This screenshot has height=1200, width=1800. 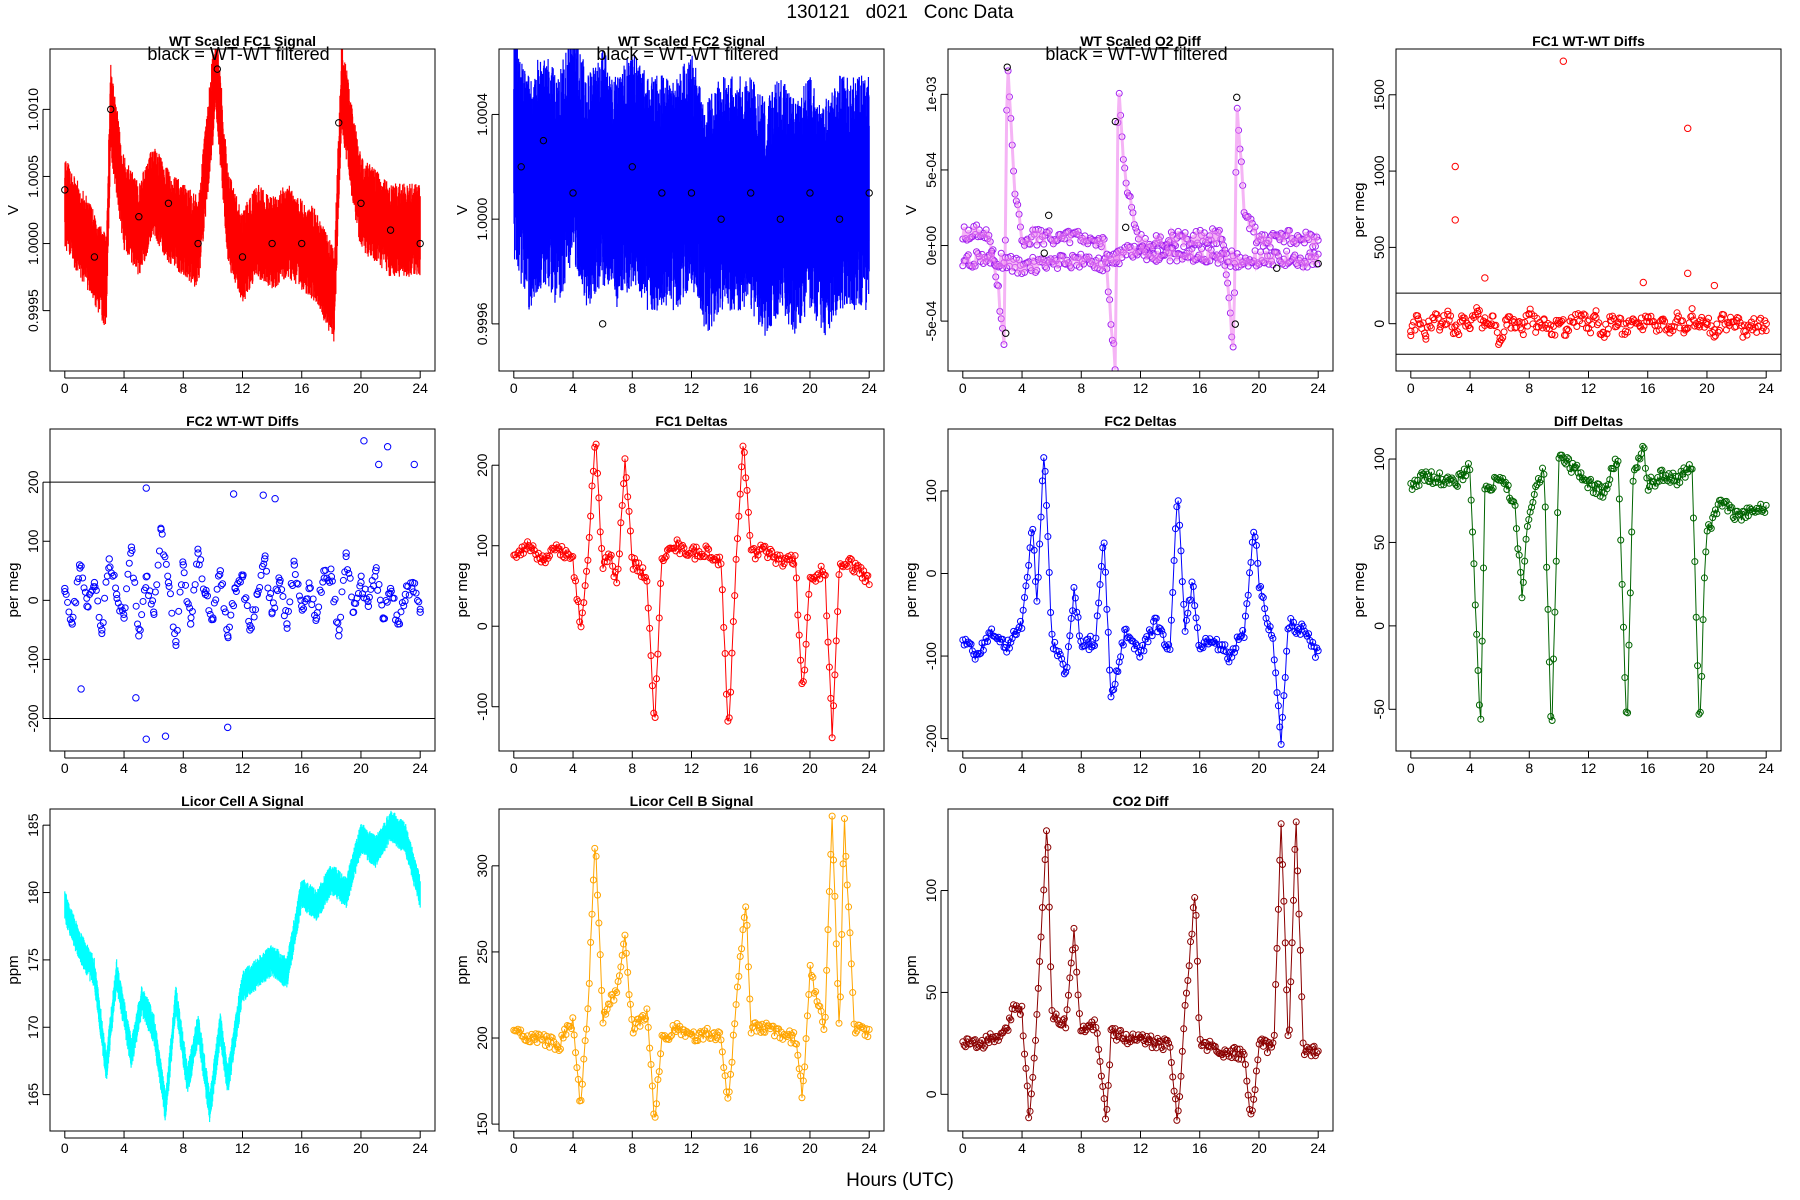 What do you see at coordinates (482, 707) in the screenshot?
I see `y-tick-label: -100` at bounding box center [482, 707].